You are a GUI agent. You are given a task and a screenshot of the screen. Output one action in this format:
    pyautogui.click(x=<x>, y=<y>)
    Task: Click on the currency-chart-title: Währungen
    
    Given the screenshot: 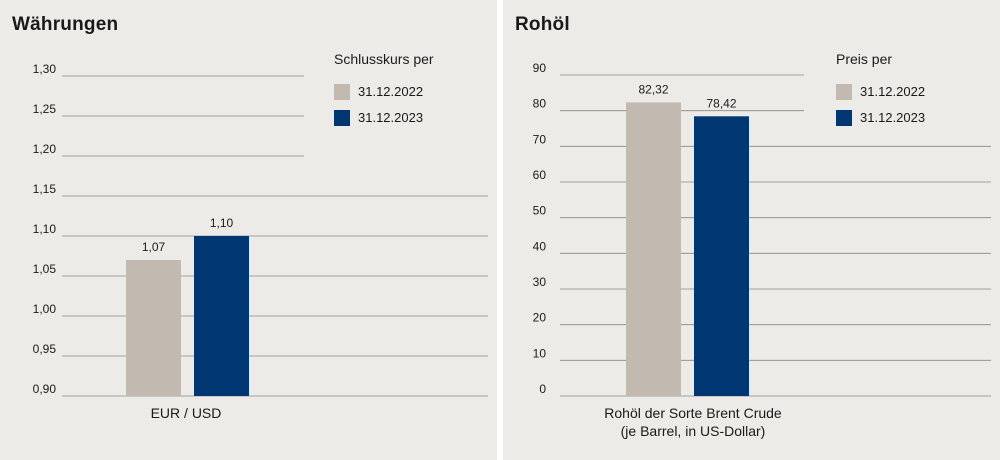 What is the action you would take?
    pyautogui.click(x=65, y=24)
    